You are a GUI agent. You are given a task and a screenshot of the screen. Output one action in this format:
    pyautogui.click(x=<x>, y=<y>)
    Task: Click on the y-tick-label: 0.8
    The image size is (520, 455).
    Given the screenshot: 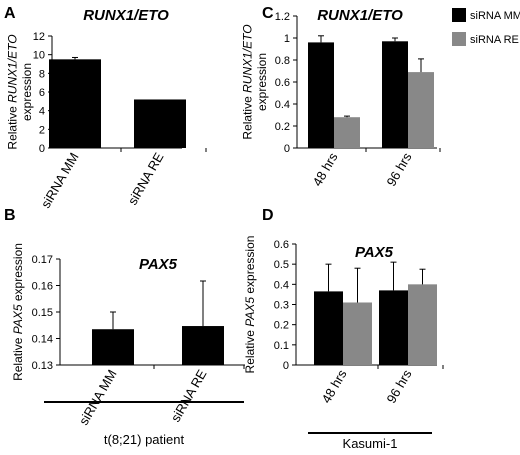 What is the action you would take?
    pyautogui.click(x=282, y=61)
    